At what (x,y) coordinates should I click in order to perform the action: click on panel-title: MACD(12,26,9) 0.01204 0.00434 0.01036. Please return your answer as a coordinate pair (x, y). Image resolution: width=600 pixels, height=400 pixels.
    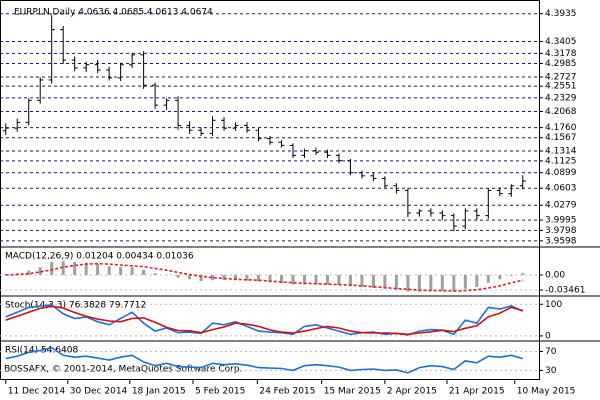
    Looking at the image, I should click on (99, 257).